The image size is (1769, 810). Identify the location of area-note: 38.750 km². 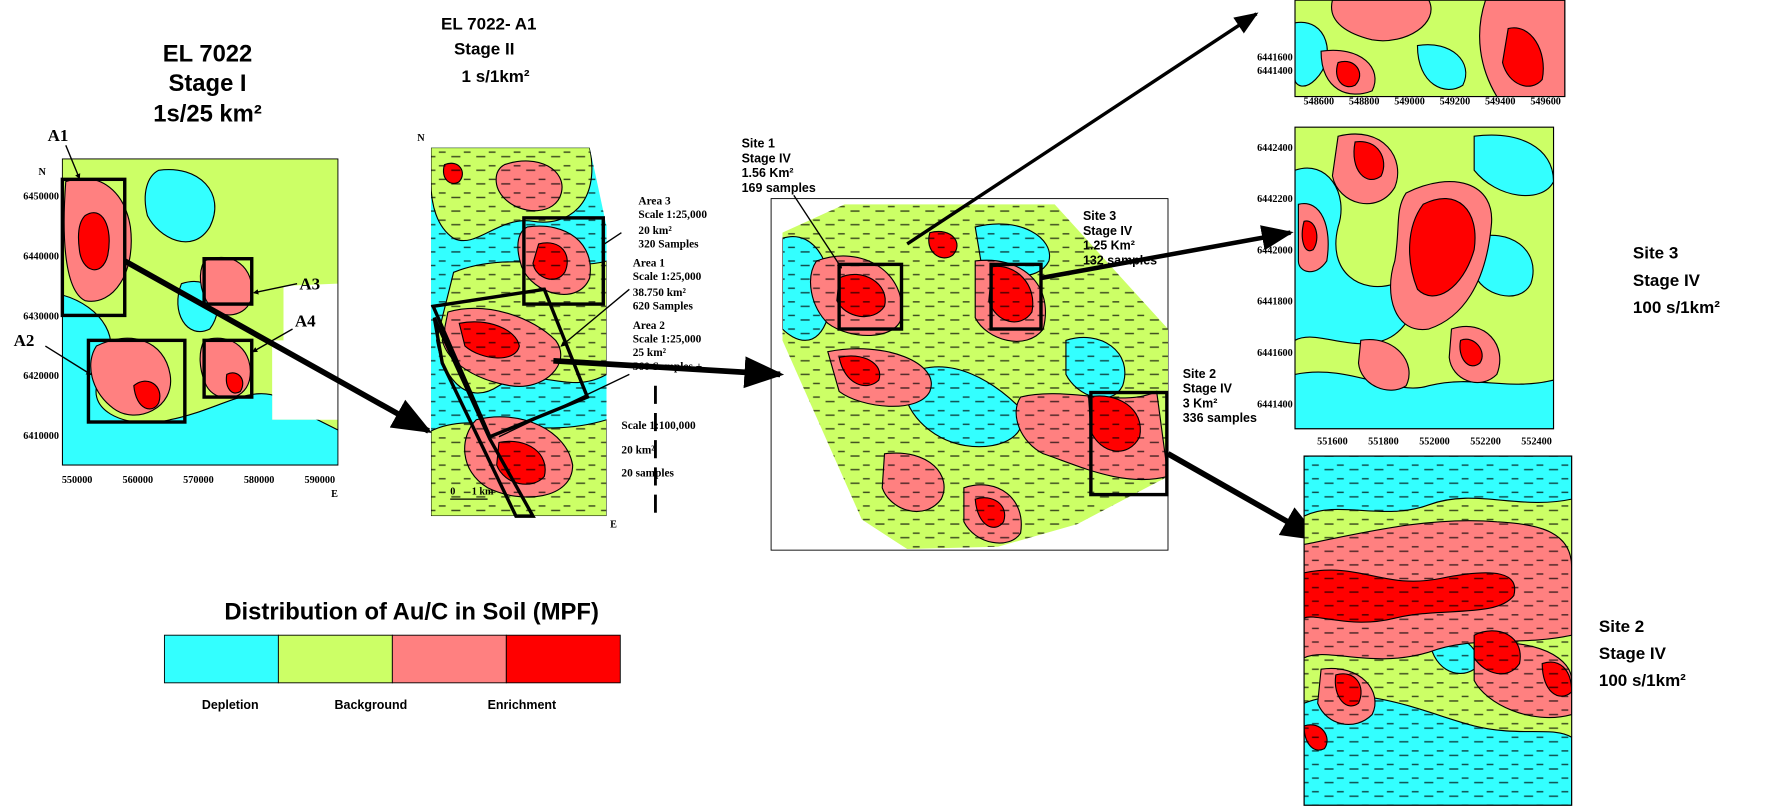
(660, 293).